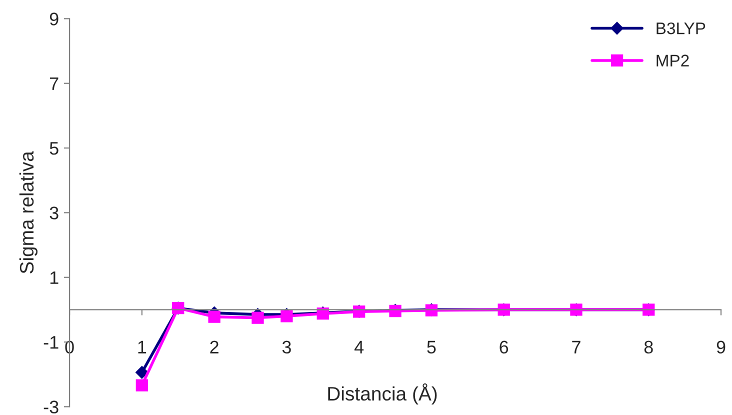 The image size is (732, 415). What do you see at coordinates (721, 347) in the screenshot?
I see `x-tick-label: 9` at bounding box center [721, 347].